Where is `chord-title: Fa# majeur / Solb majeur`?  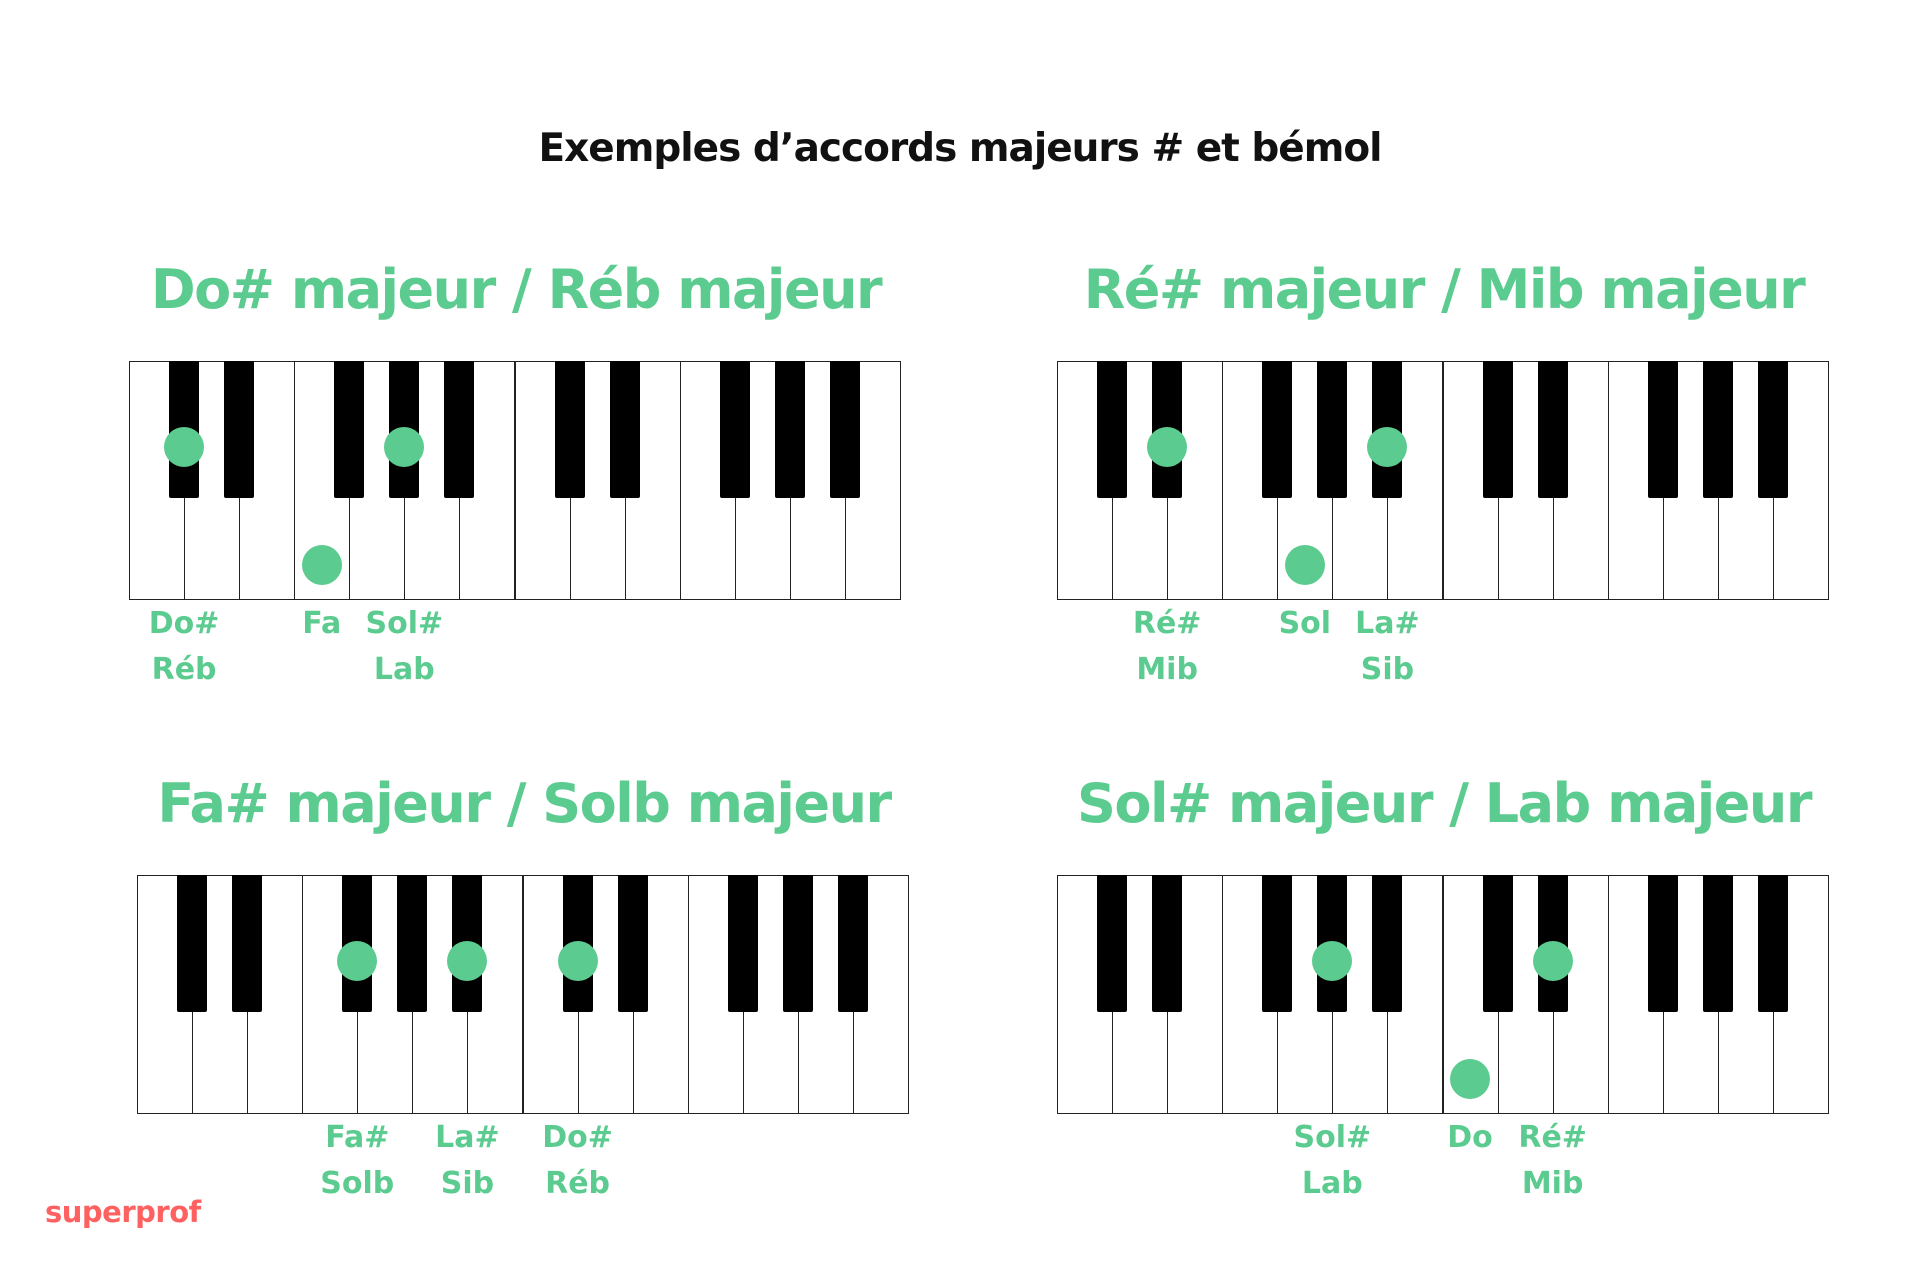 chord-title: Fa# majeur / Solb majeur is located at coordinates (524, 803).